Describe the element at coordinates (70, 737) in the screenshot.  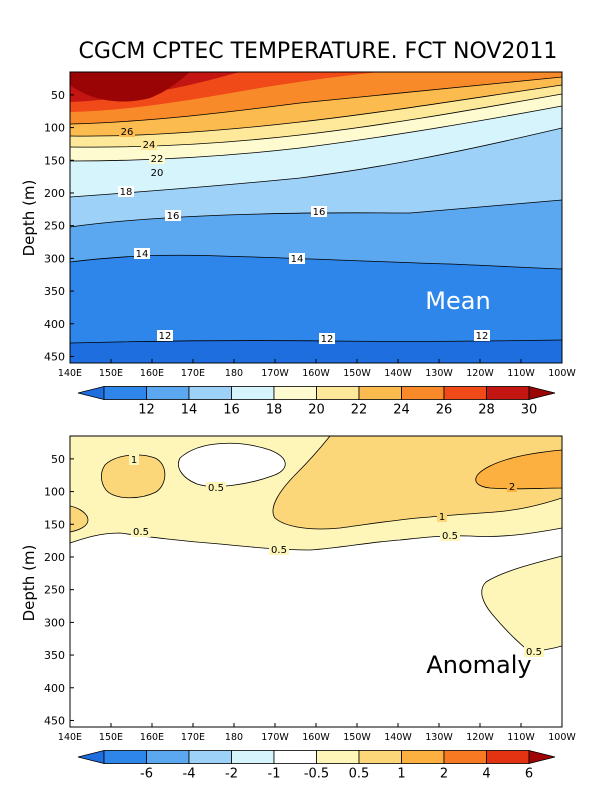
I see `x-tick-label: 140E` at that location.